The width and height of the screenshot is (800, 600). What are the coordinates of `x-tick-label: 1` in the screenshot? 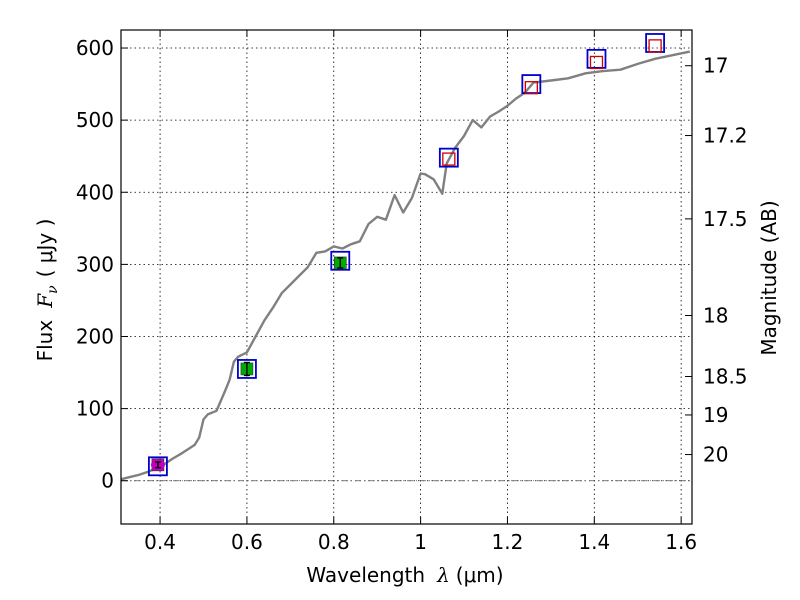 It's located at (420, 542).